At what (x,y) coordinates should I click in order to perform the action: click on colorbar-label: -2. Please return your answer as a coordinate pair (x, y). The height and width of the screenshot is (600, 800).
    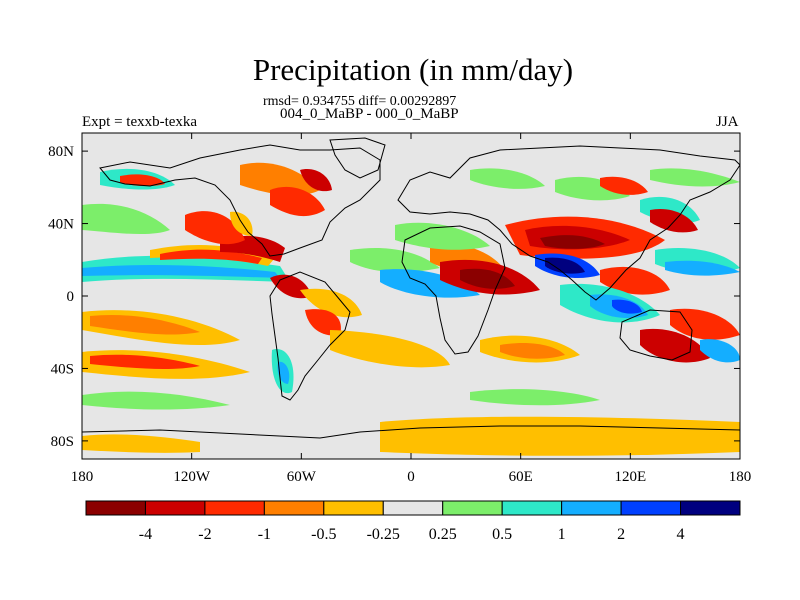
    Looking at the image, I should click on (204, 534).